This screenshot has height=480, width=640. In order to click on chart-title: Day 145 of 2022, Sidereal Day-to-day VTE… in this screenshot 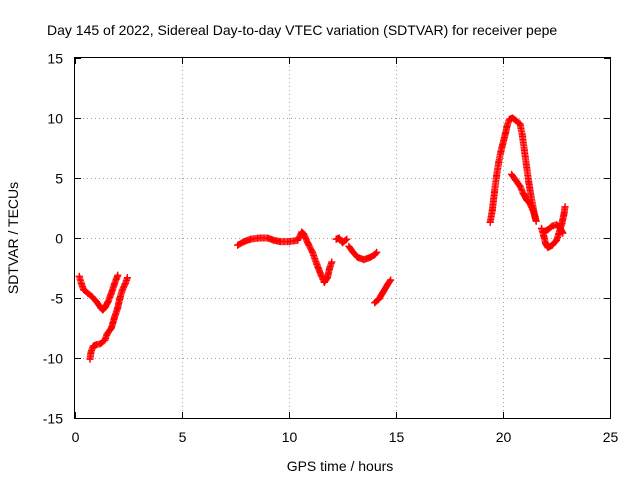, I will do `click(302, 30)`.